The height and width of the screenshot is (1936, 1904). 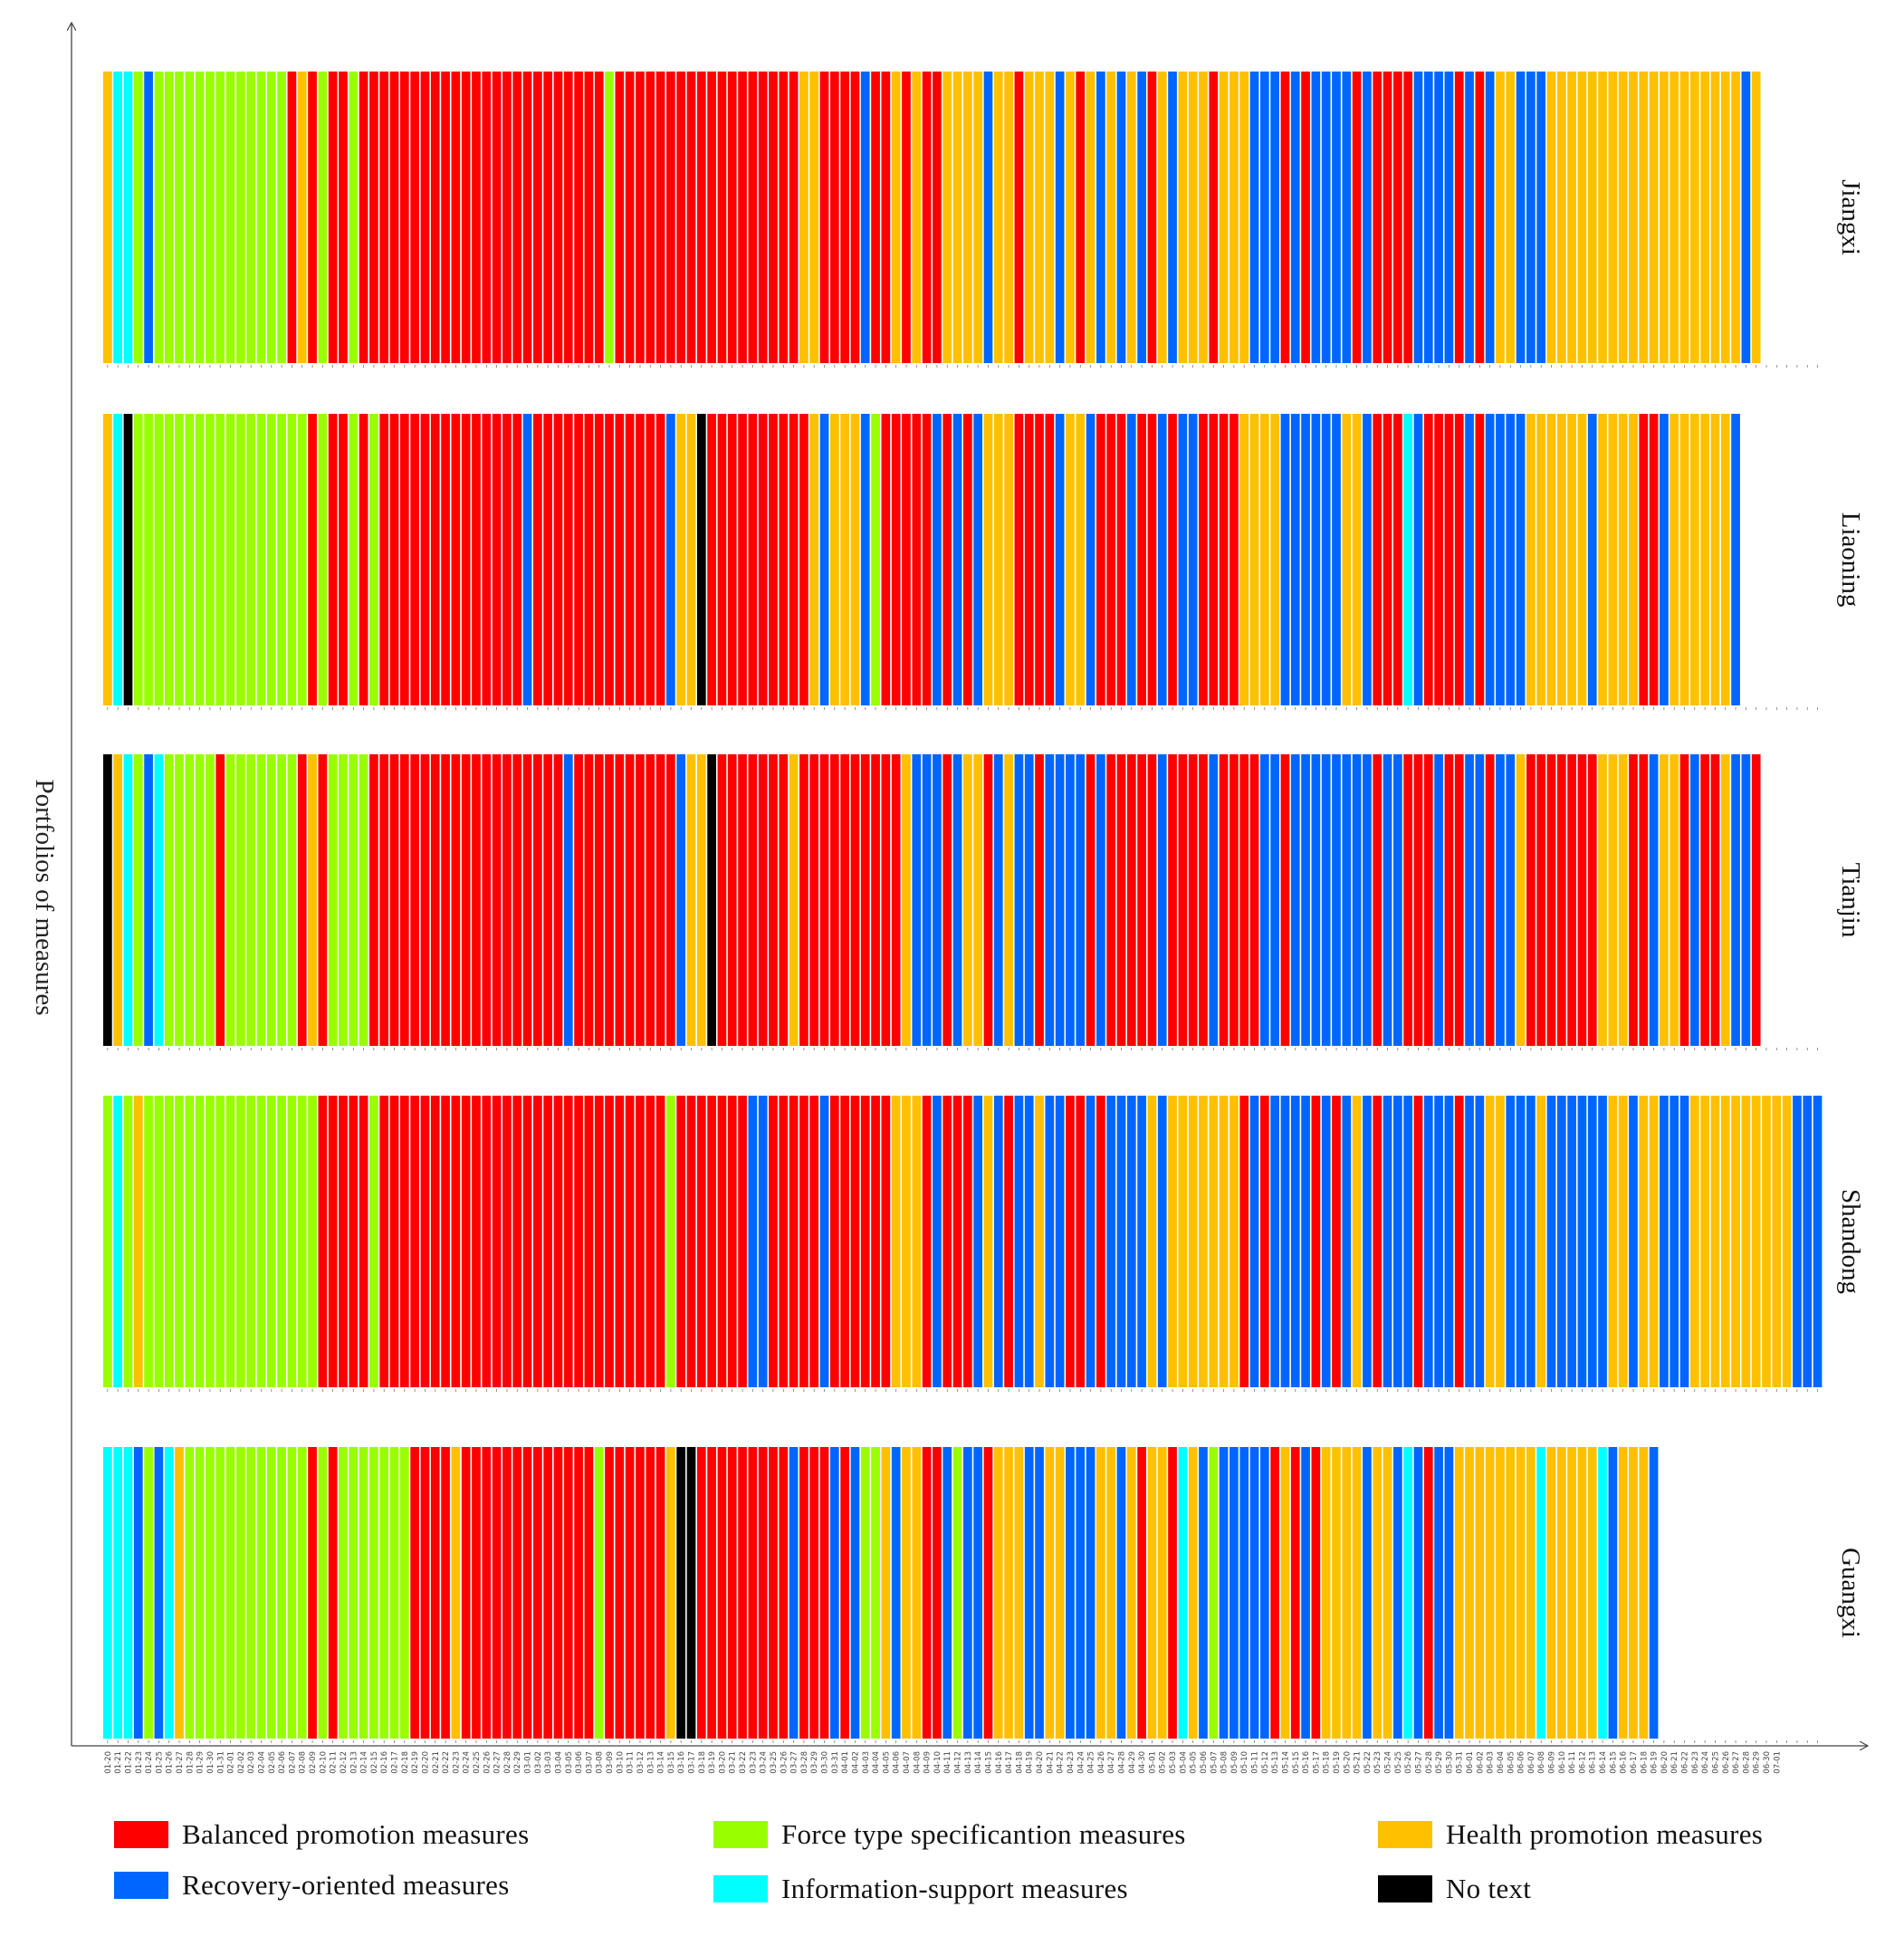 What do you see at coordinates (139, 1762) in the screenshot?
I see `x-tick-label: 01-23` at bounding box center [139, 1762].